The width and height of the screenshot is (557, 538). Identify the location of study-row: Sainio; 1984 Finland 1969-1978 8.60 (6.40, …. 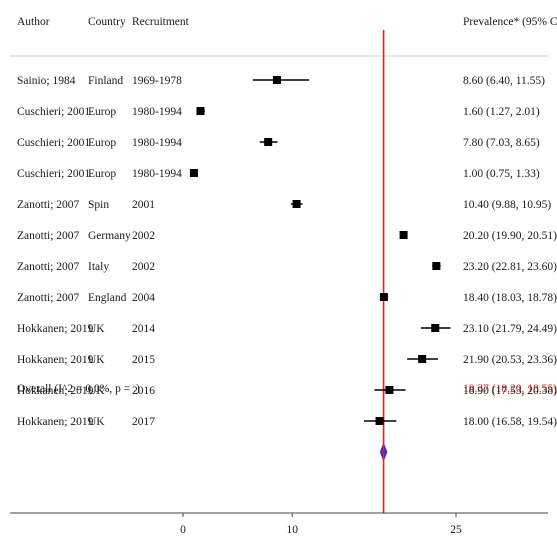
(281, 81).